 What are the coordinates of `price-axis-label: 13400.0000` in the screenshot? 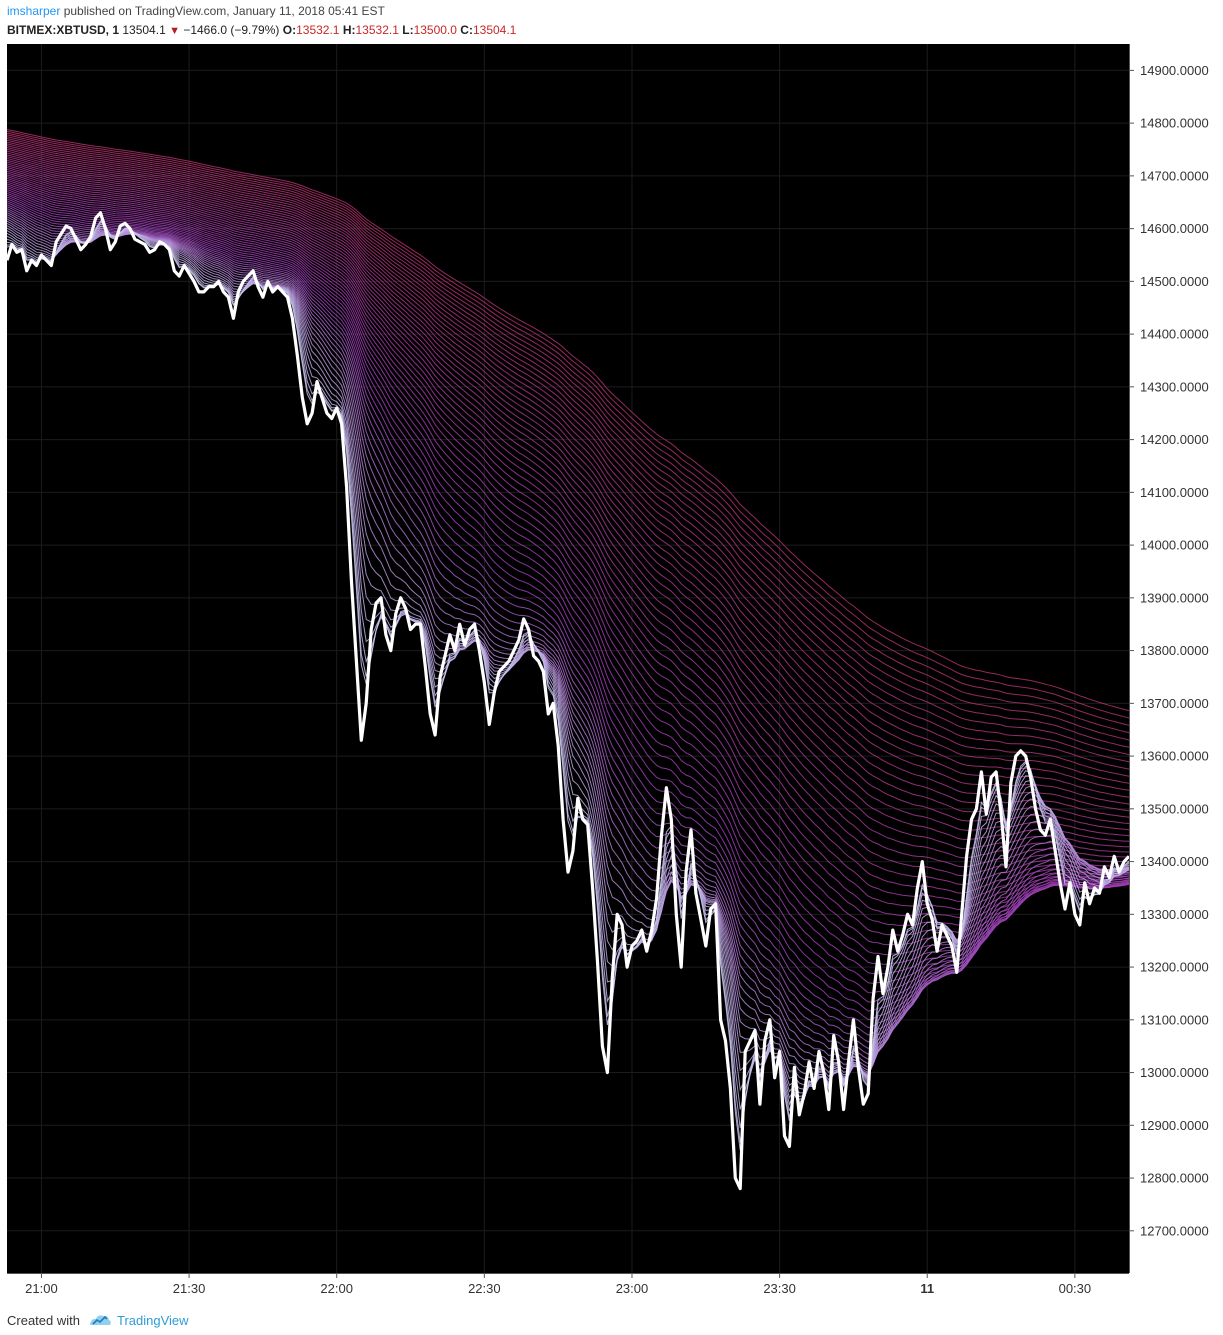 It's located at (1174, 861).